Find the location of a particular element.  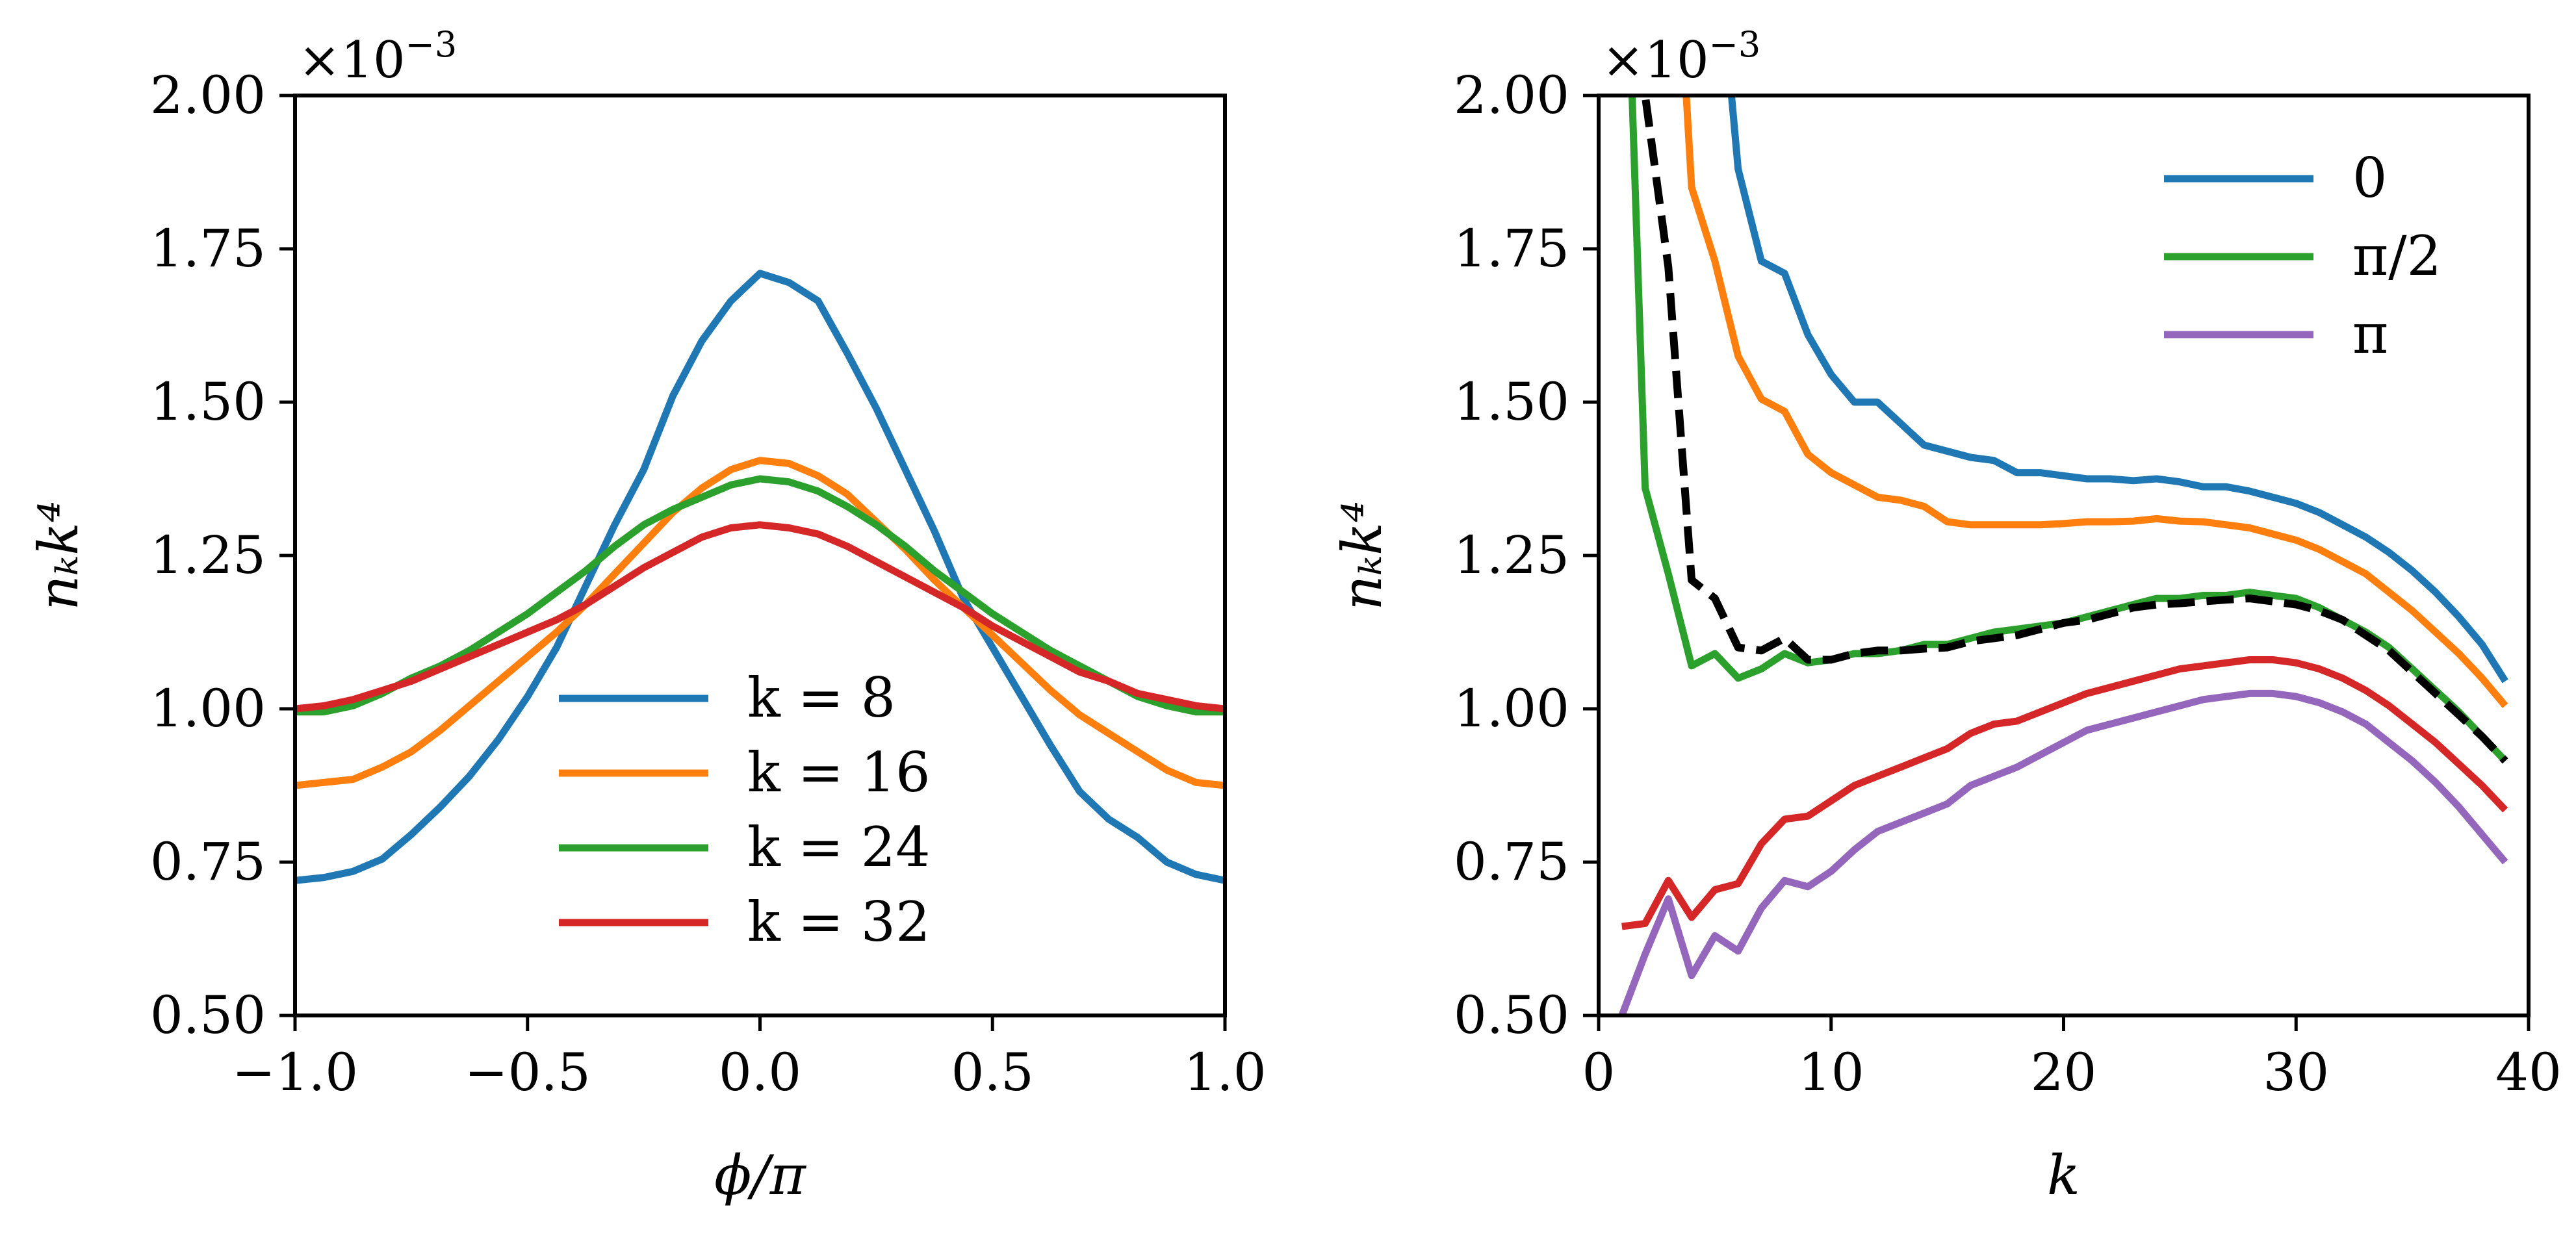

x-tick-label: 30 is located at coordinates (2296, 1072).